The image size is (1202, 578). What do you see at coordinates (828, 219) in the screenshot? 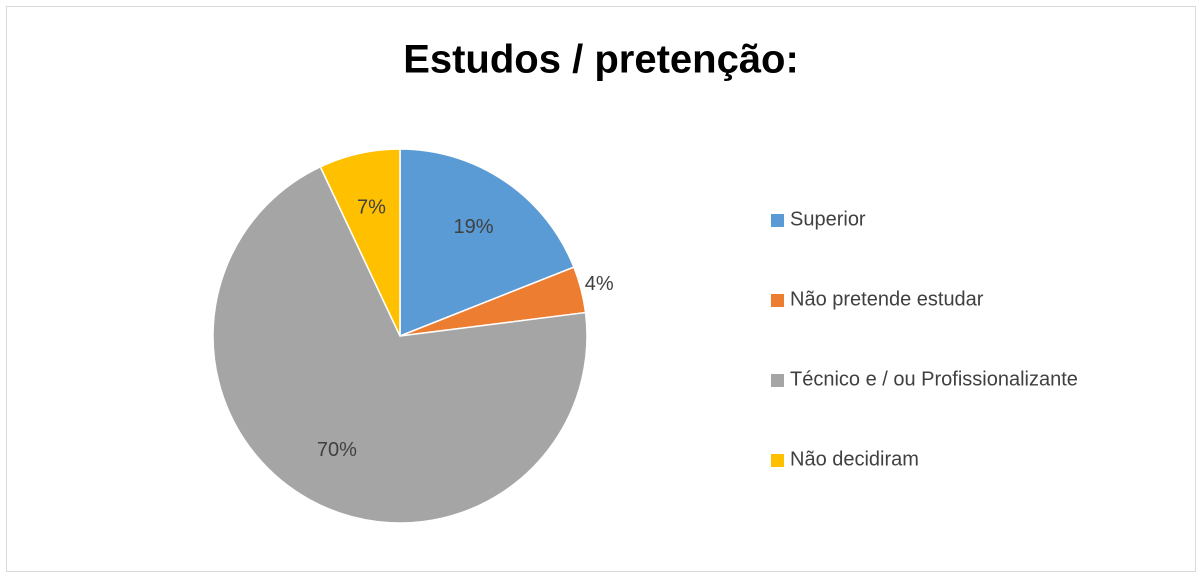
I see `legend-label: Superior` at bounding box center [828, 219].